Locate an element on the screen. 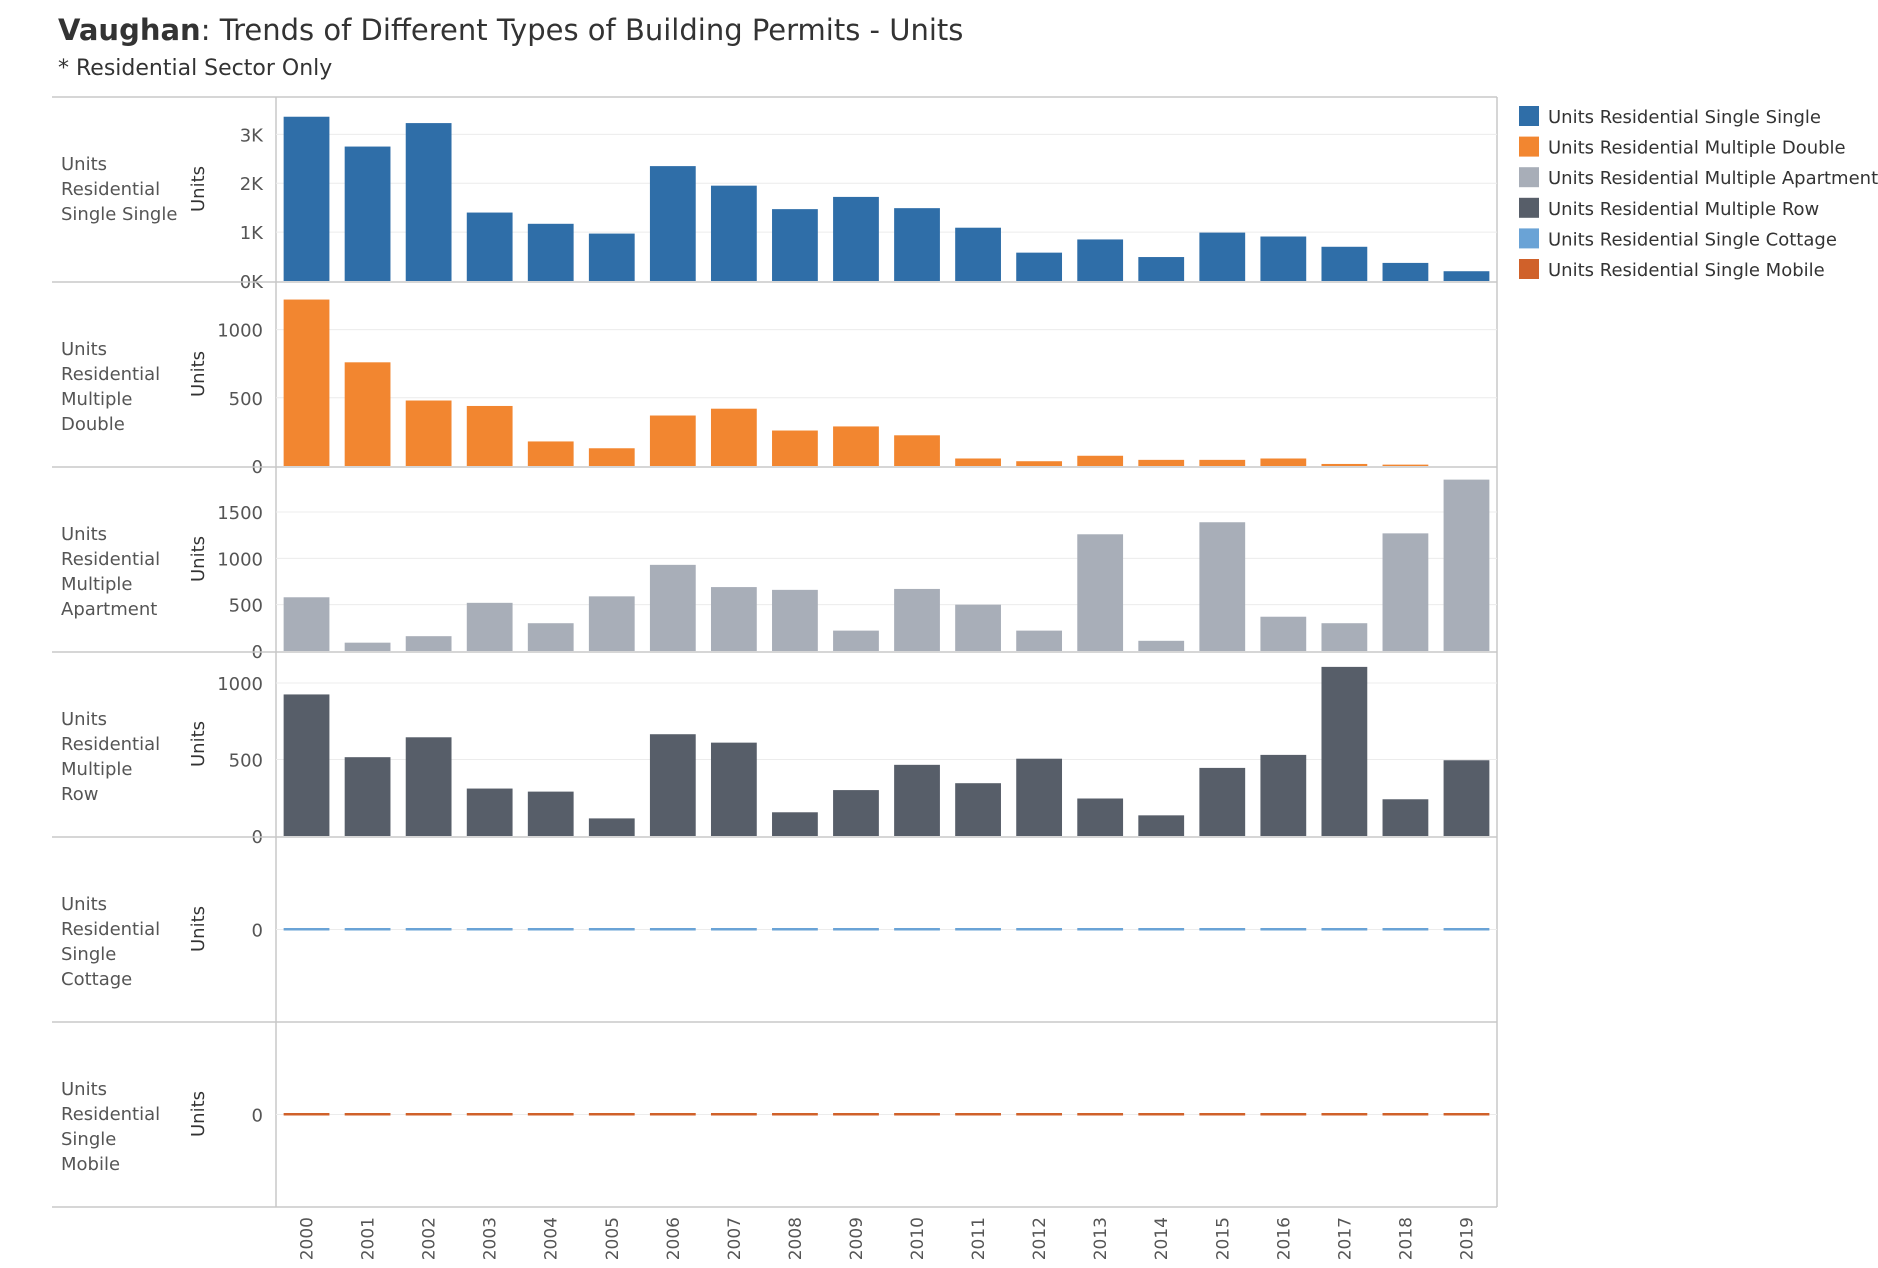  legend-label: Units Residential Single Single is located at coordinates (1684, 117).